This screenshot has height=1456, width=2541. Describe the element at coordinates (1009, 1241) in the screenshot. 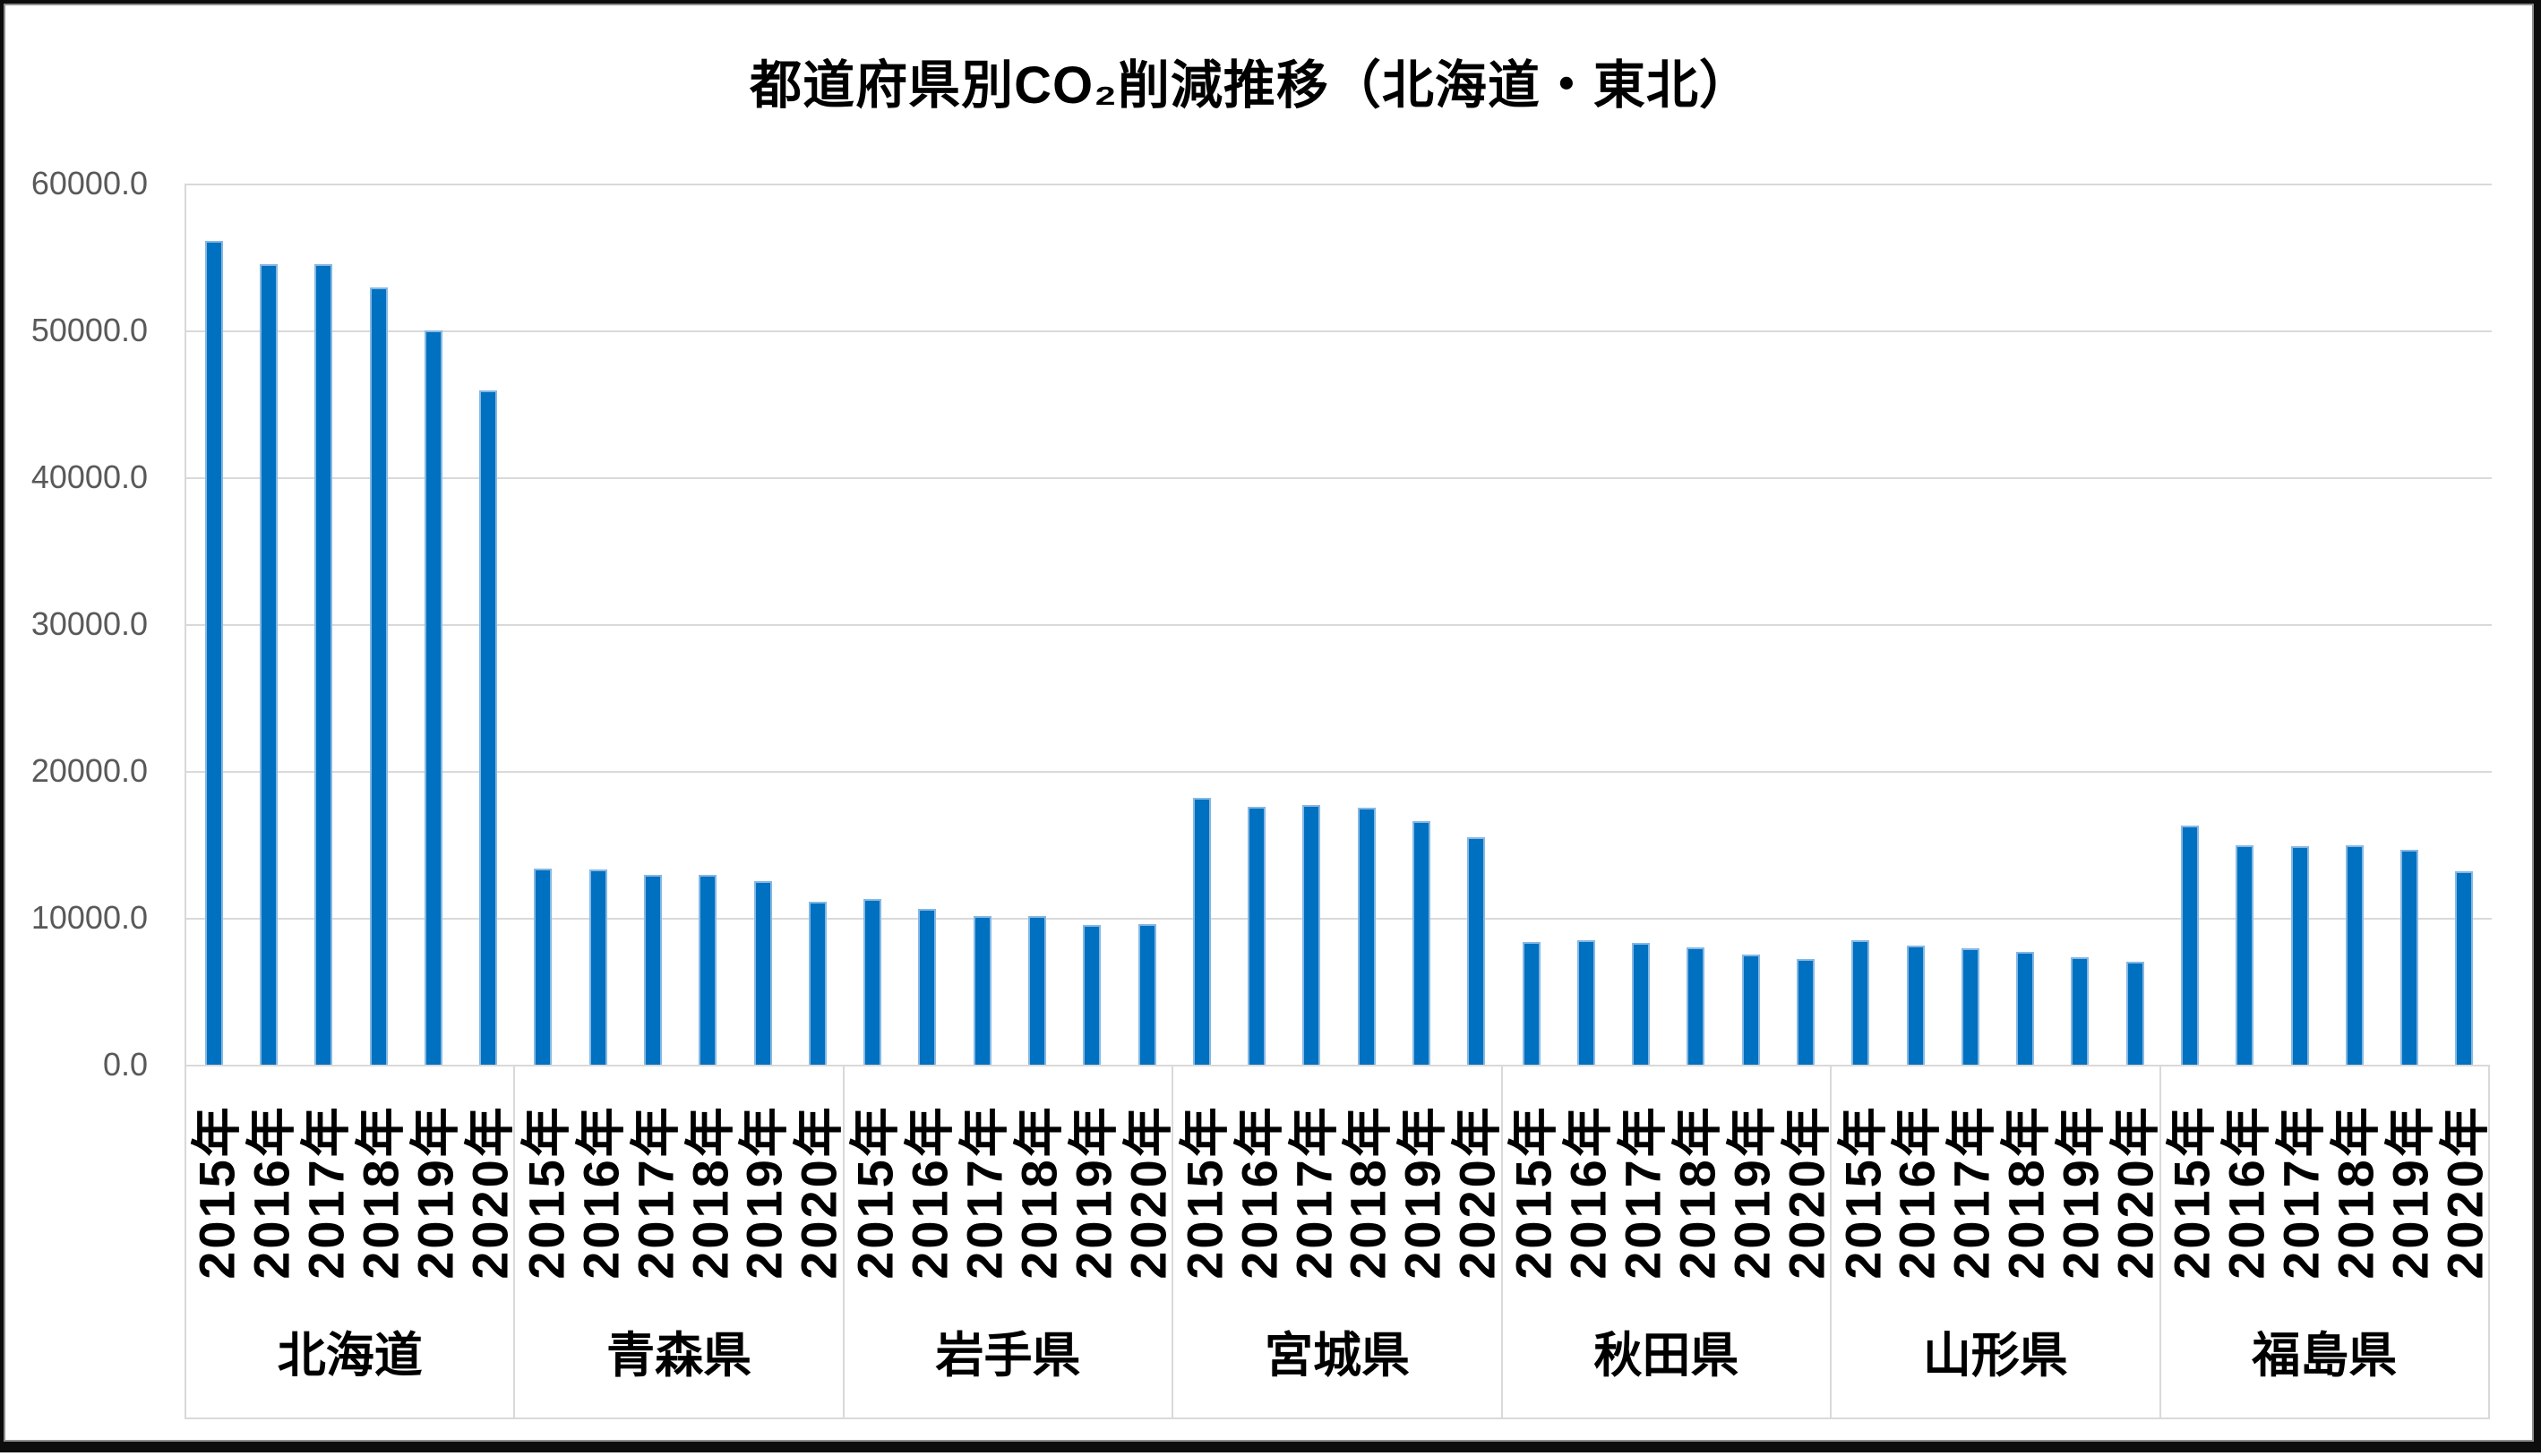

I see `category-cell: 2015年 2016年 2017年 2018年 2019年 2020年 岩手県` at that location.